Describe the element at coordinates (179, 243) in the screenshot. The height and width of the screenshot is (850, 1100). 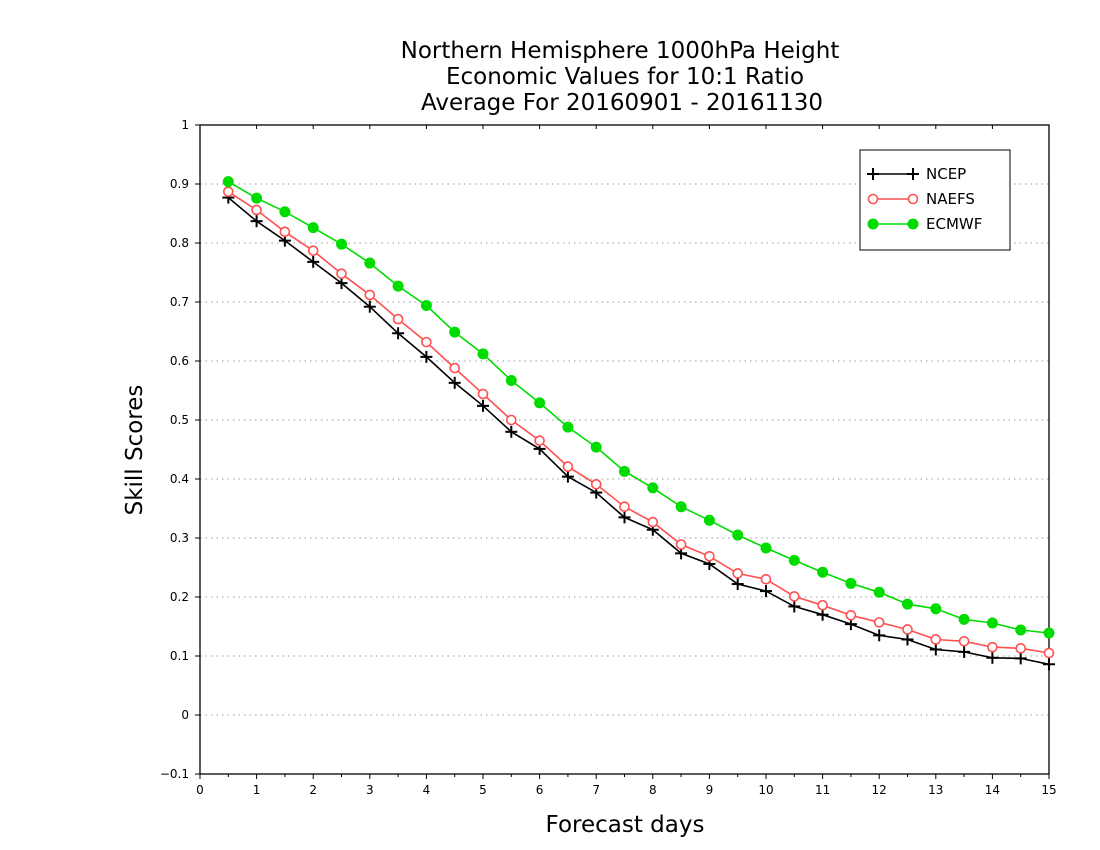
I see `y-tick-label: 0.8` at that location.